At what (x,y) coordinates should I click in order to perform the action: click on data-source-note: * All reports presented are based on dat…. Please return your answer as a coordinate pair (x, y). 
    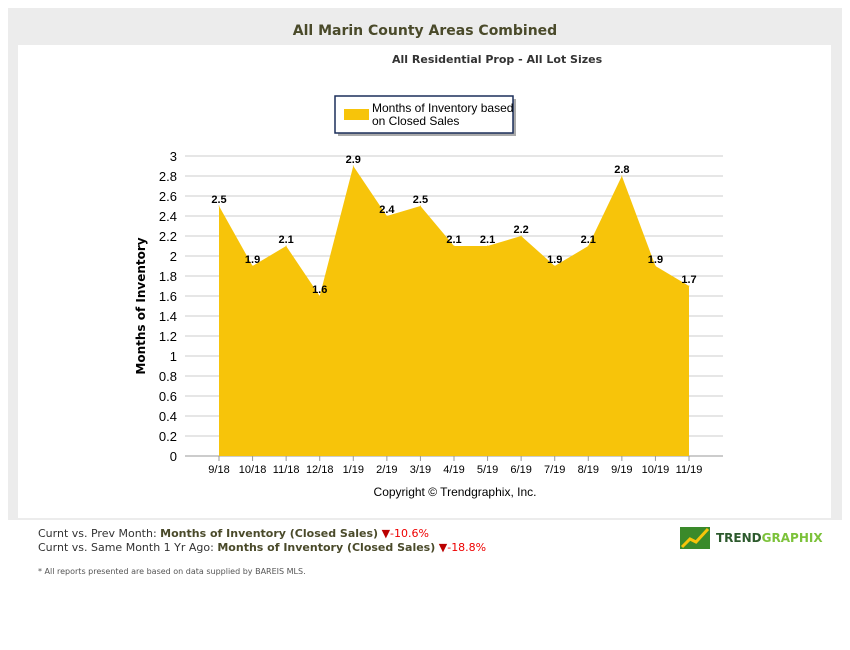
    Looking at the image, I should click on (172, 571).